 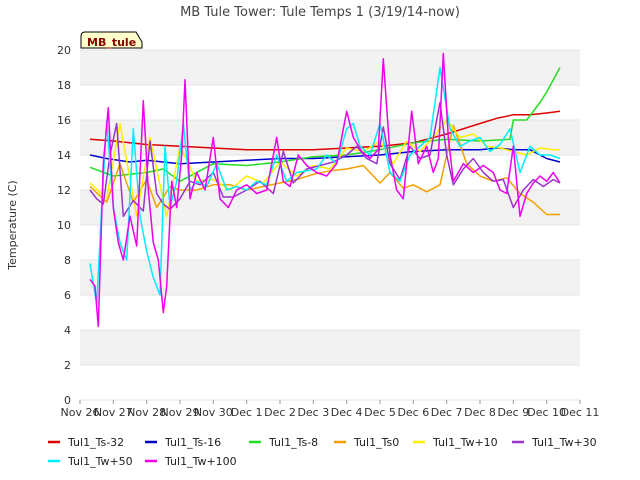 I want to click on station-tag: MB_tule, so click(x=111, y=40).